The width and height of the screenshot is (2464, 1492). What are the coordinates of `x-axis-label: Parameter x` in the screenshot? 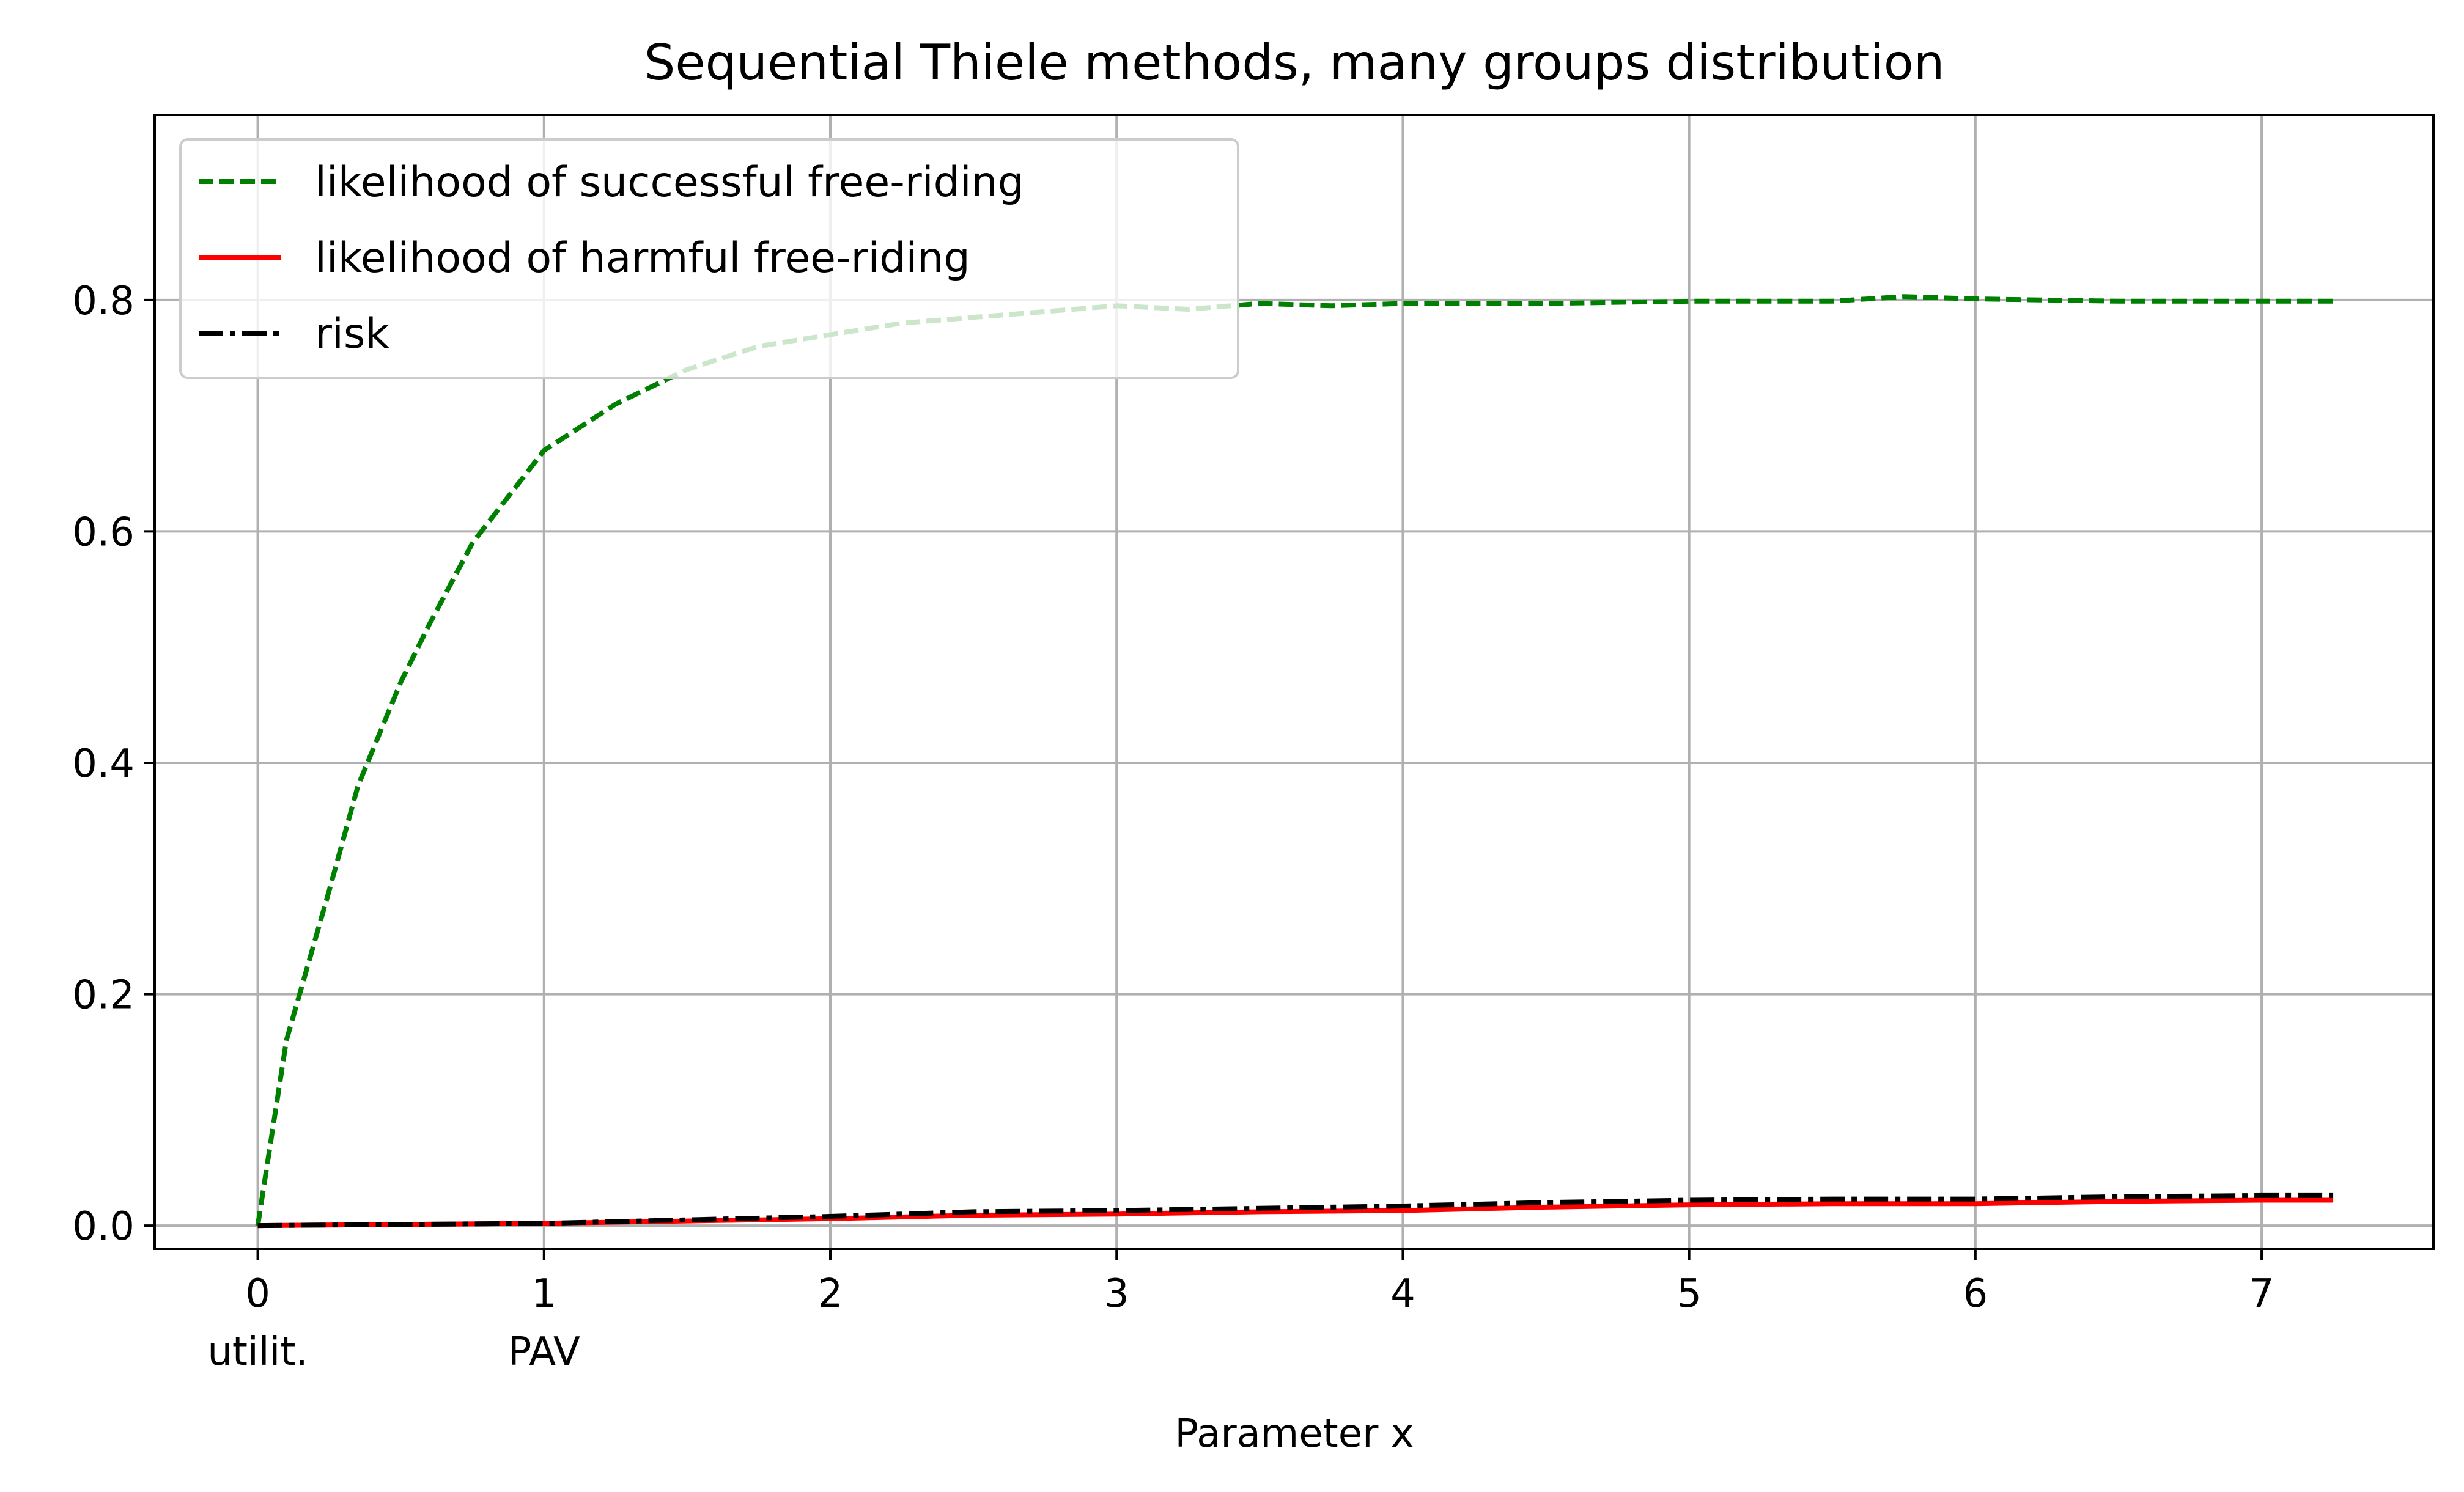 It's located at (1295, 1434).